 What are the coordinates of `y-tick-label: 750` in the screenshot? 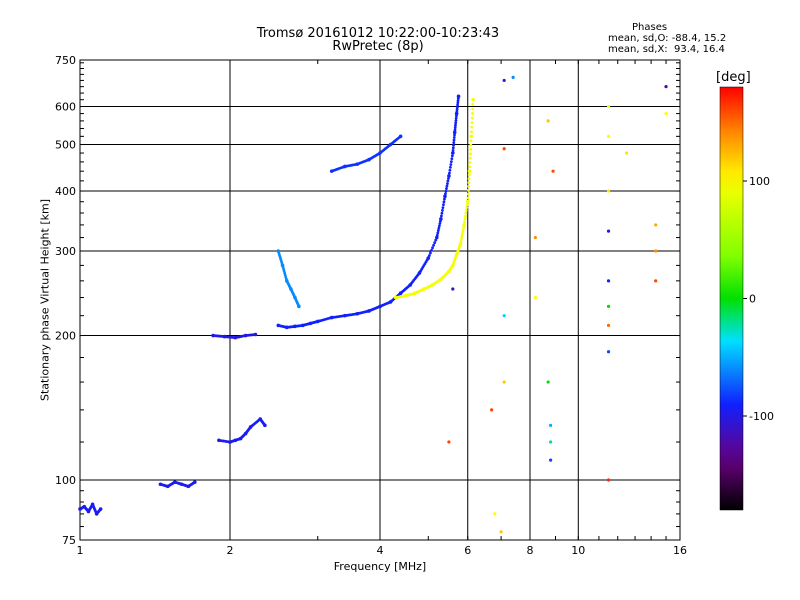 It's located at (65, 60).